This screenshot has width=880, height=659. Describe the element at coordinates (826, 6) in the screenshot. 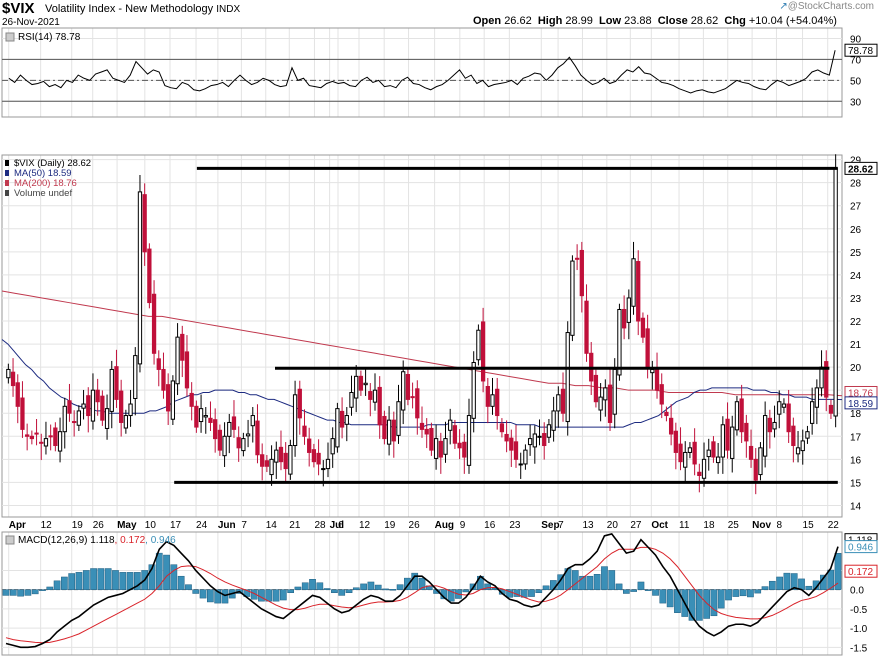

I see `stockcharts-credit: ↗@StockCharts.com` at that location.